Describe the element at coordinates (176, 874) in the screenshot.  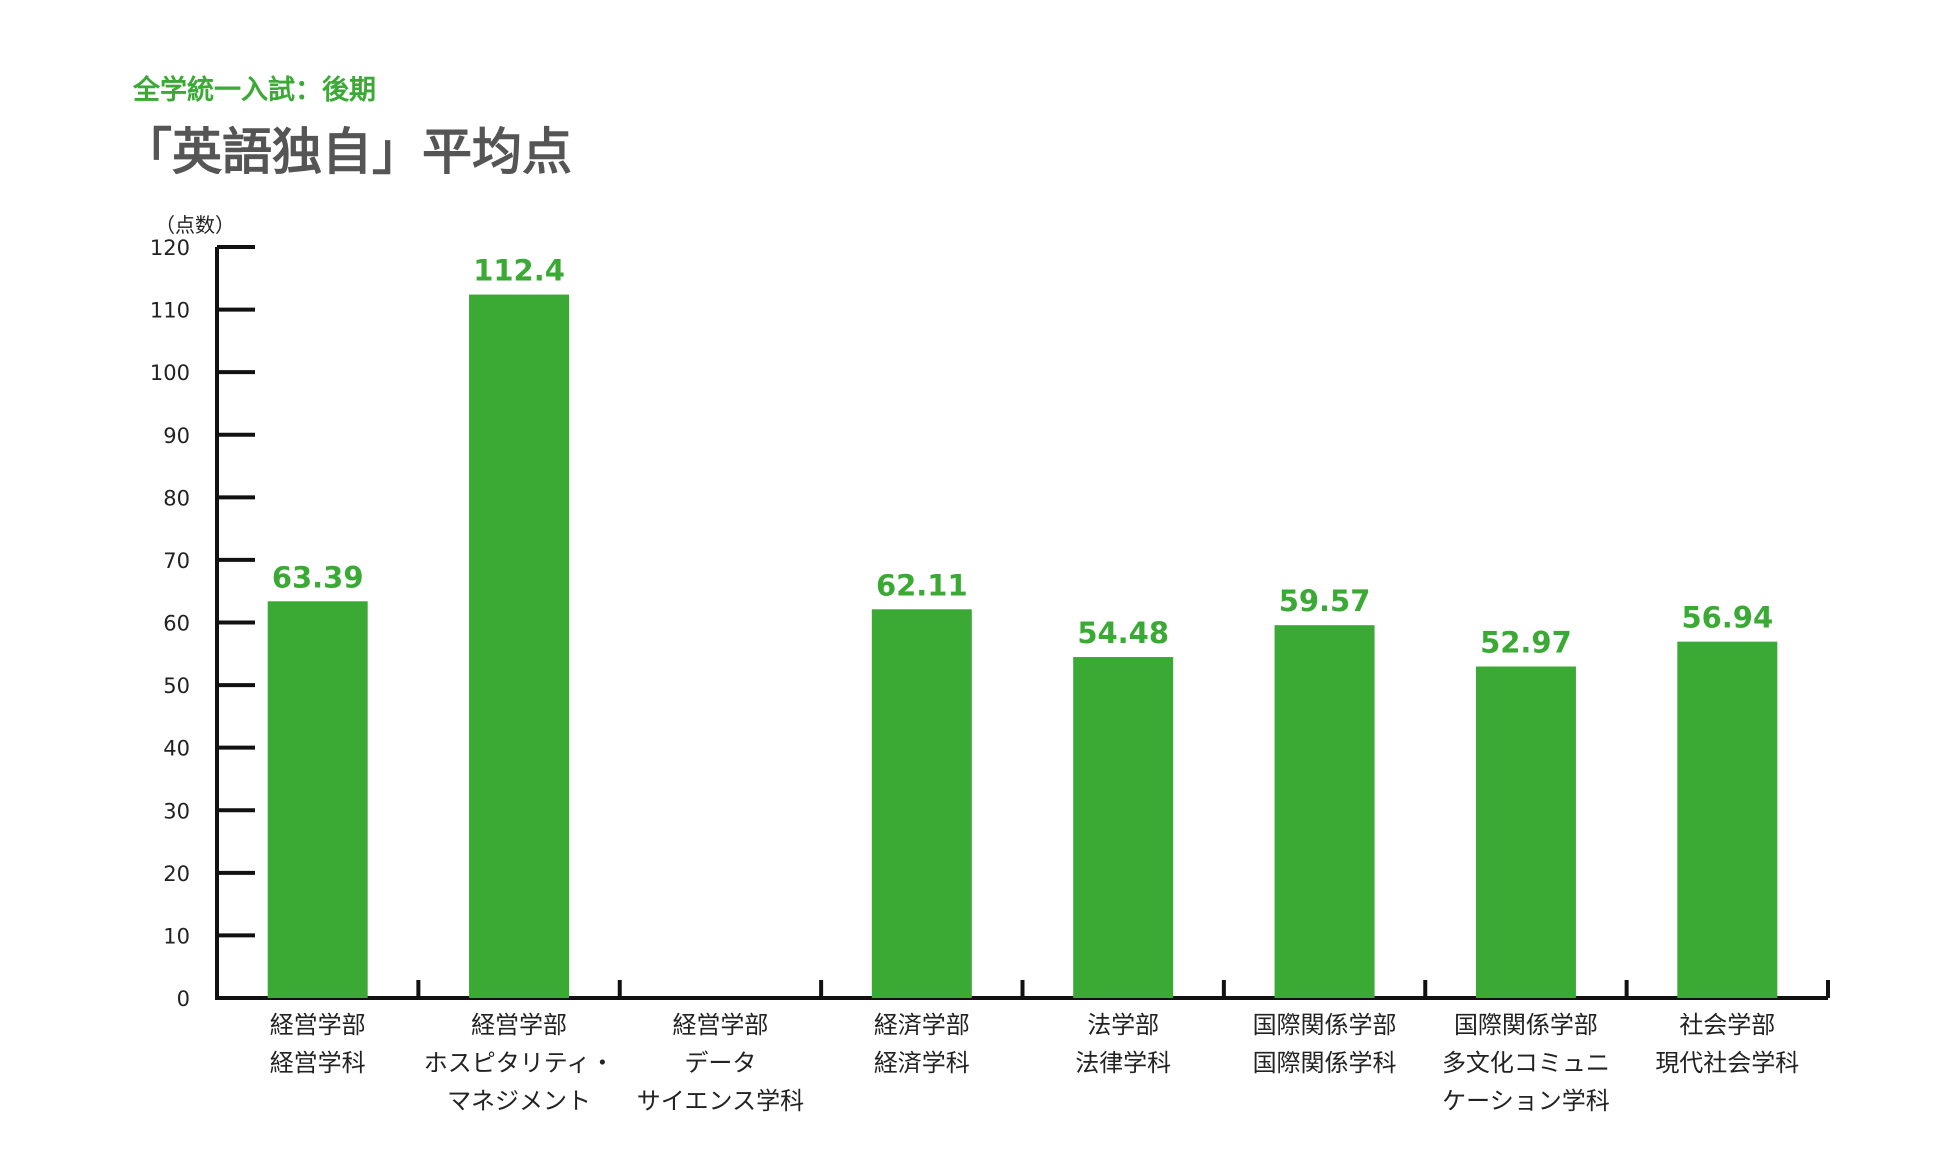
I see `y-tick-label: 20` at that location.